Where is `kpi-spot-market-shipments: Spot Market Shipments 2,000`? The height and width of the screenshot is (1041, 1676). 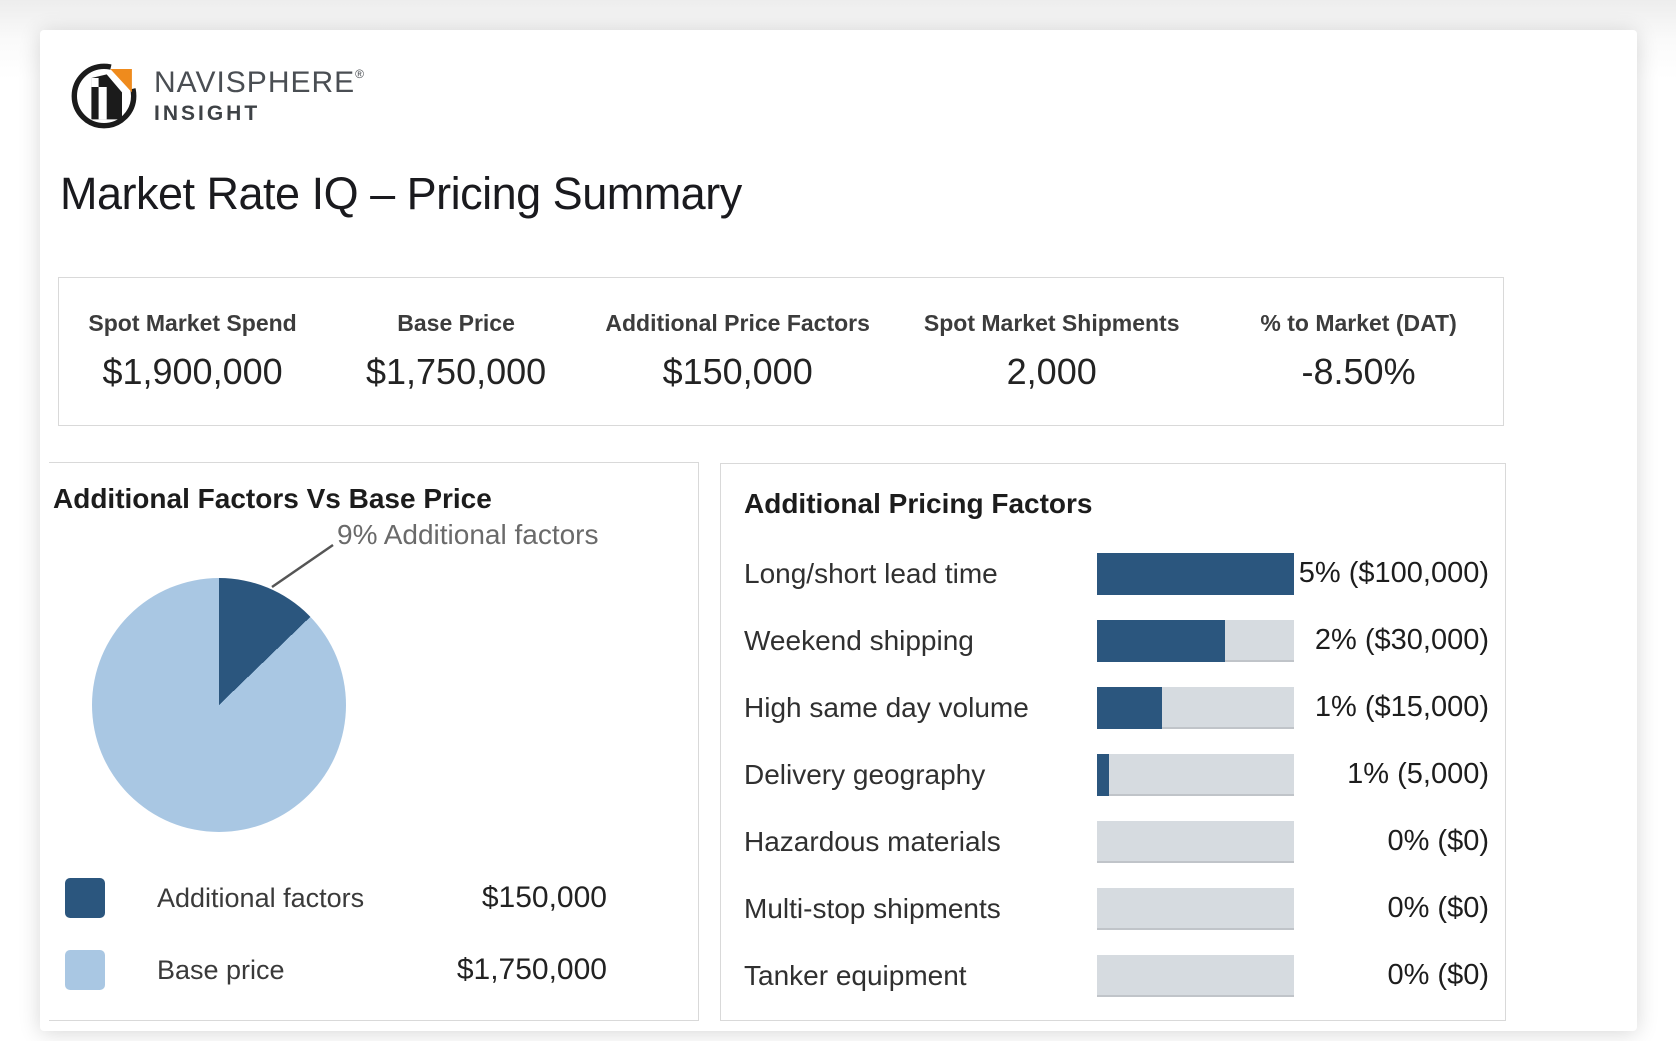
kpi-spot-market-shipments: Spot Market Shipments 2,000 is located at coordinates (1051, 351).